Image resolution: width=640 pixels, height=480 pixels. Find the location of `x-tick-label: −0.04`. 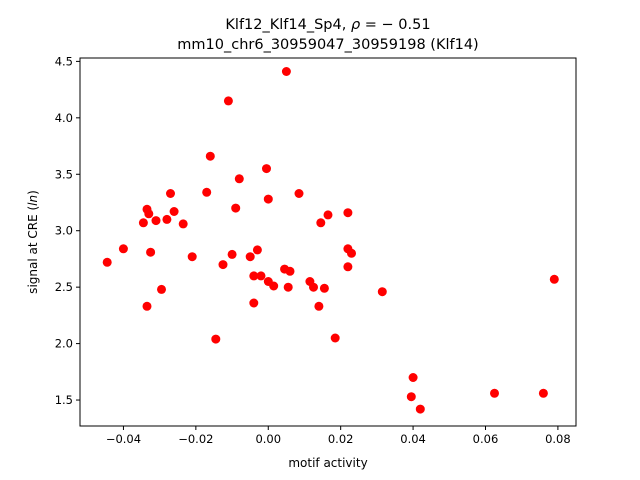

x-tick-label: −0.04 is located at coordinates (123, 439).